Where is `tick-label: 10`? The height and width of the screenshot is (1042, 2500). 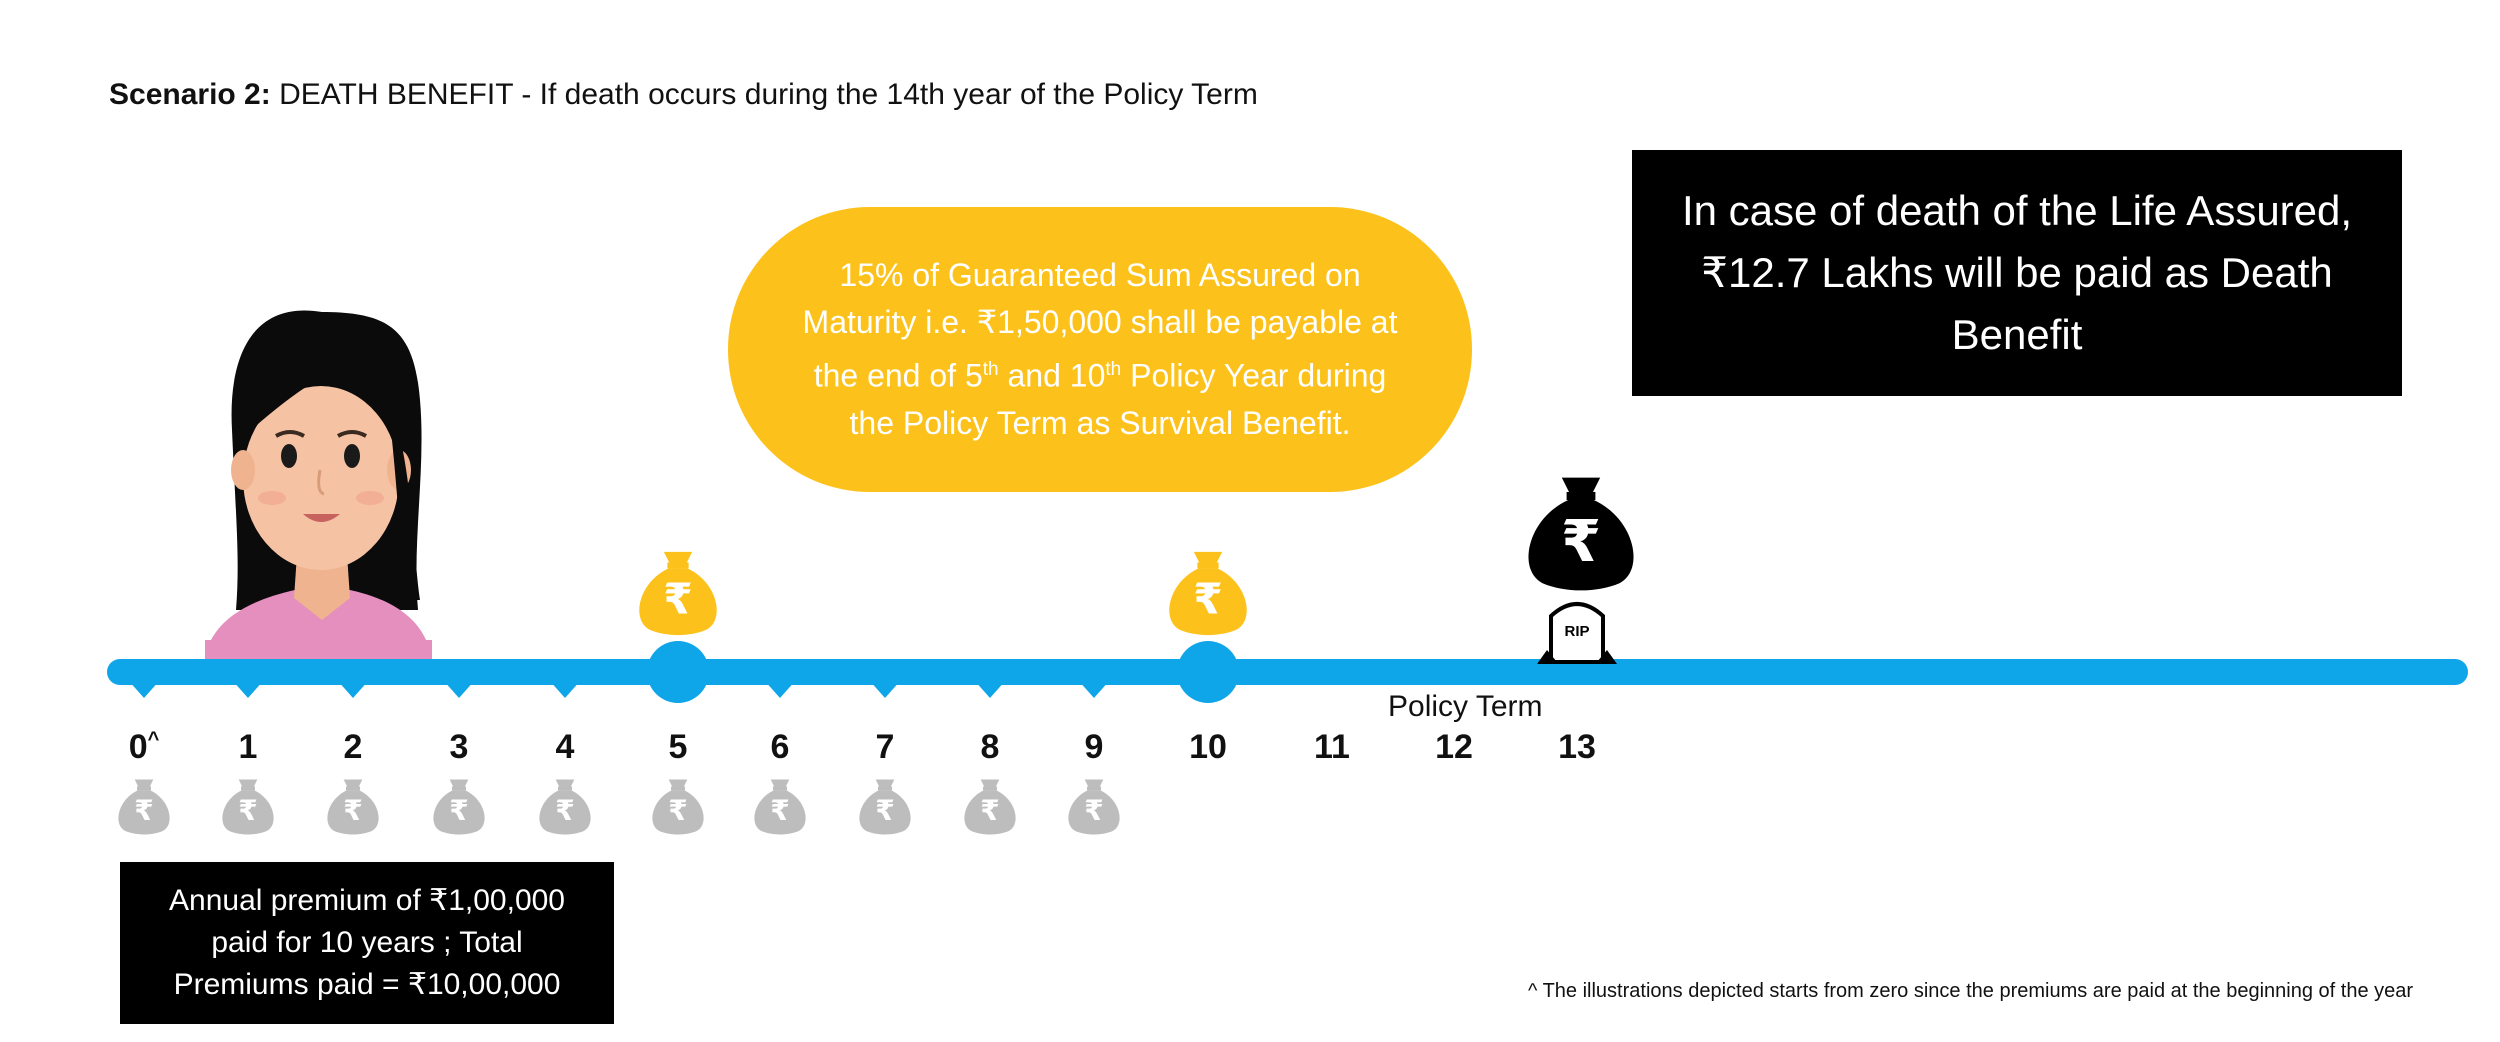
tick-label: 10 is located at coordinates (1208, 747).